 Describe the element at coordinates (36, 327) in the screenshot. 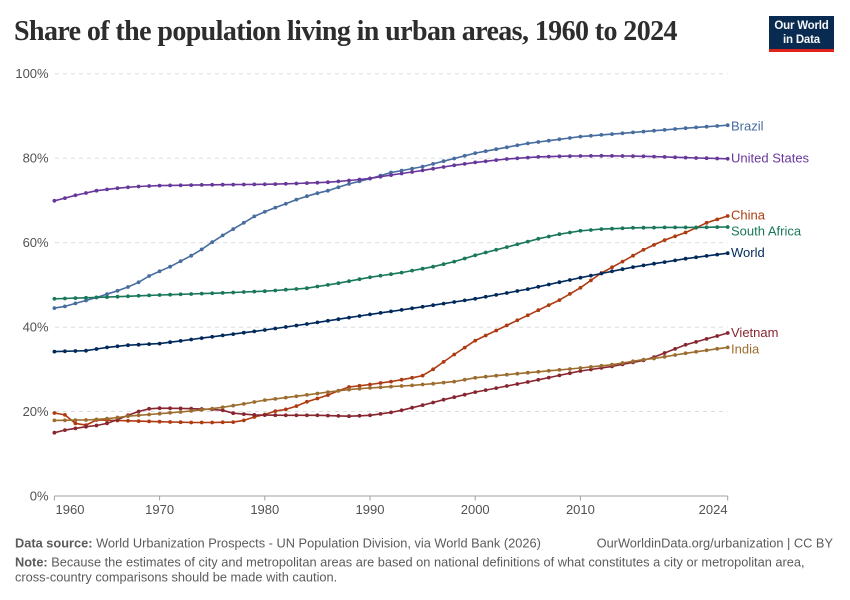

I see `svg-text: 40%` at that location.